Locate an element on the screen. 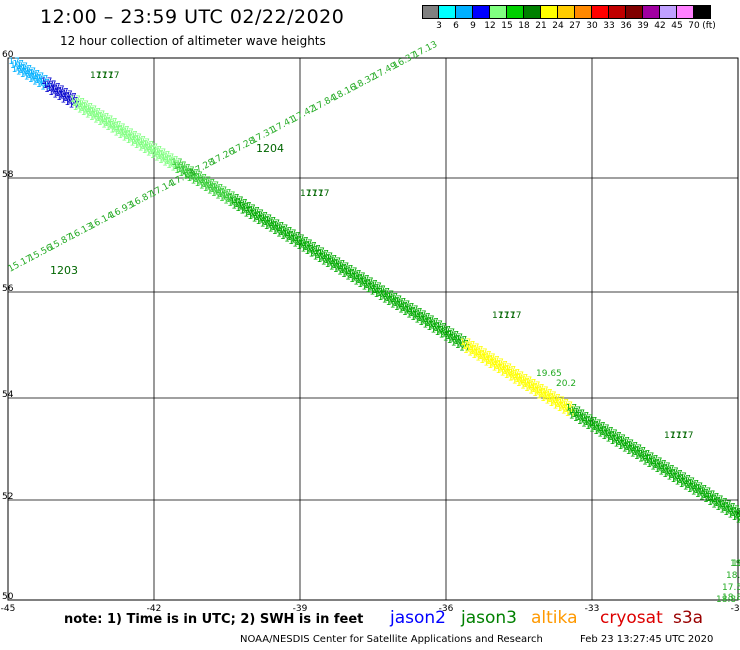 The width and height of the screenshot is (740, 650). legend-label: 15 is located at coordinates (507, 26).